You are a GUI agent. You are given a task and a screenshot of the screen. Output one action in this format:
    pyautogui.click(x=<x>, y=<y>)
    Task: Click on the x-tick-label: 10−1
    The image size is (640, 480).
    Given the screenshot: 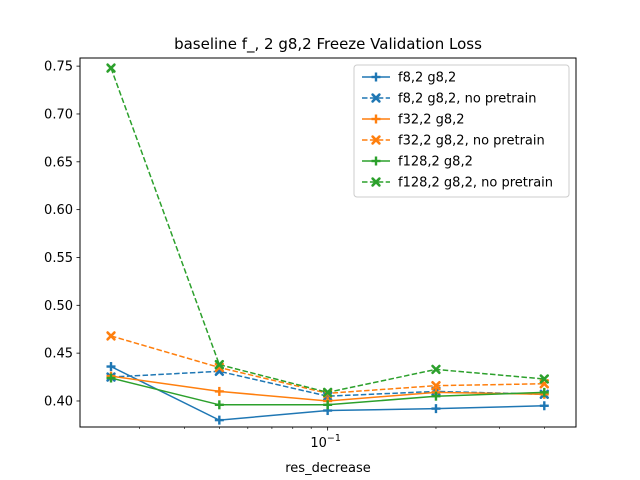 What is the action you would take?
    pyautogui.click(x=325, y=442)
    